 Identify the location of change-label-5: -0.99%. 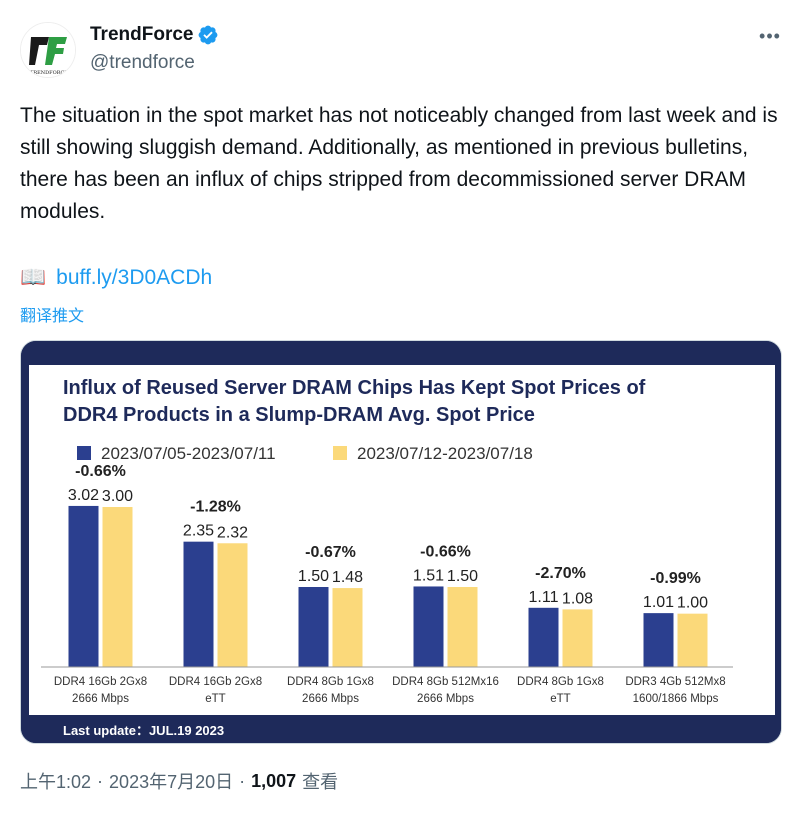
(675, 578).